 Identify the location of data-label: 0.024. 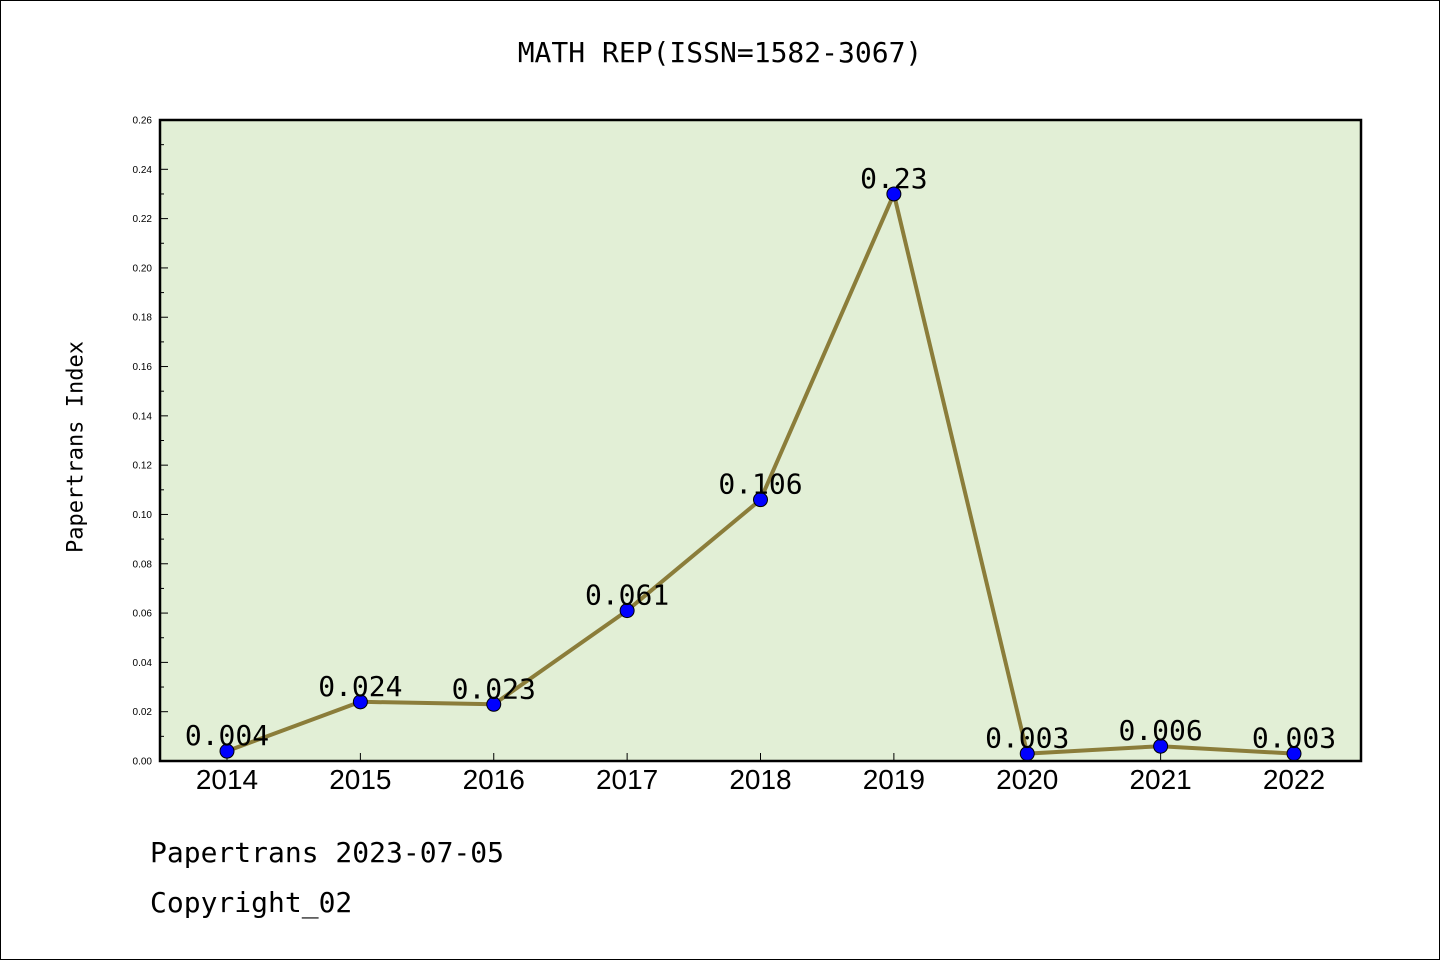
(360, 686).